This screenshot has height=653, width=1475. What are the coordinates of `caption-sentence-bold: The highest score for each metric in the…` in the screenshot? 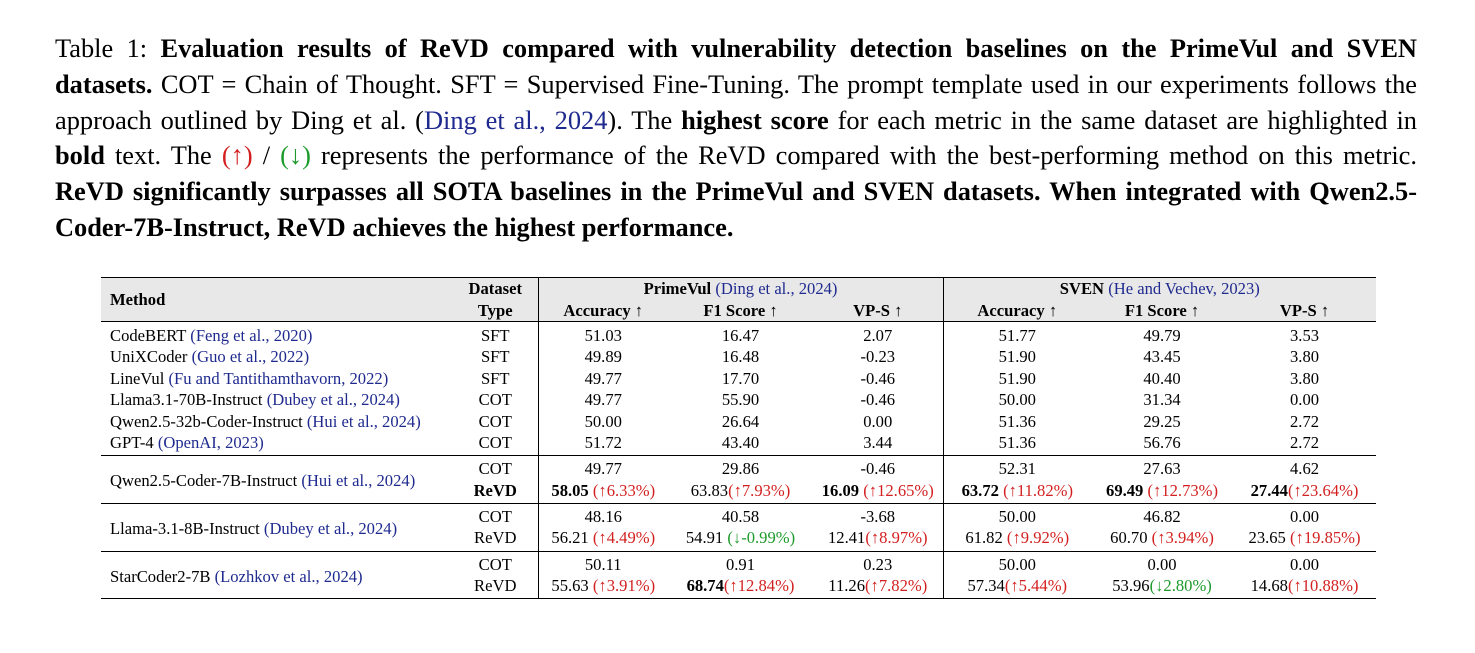 It's located at (736, 137).